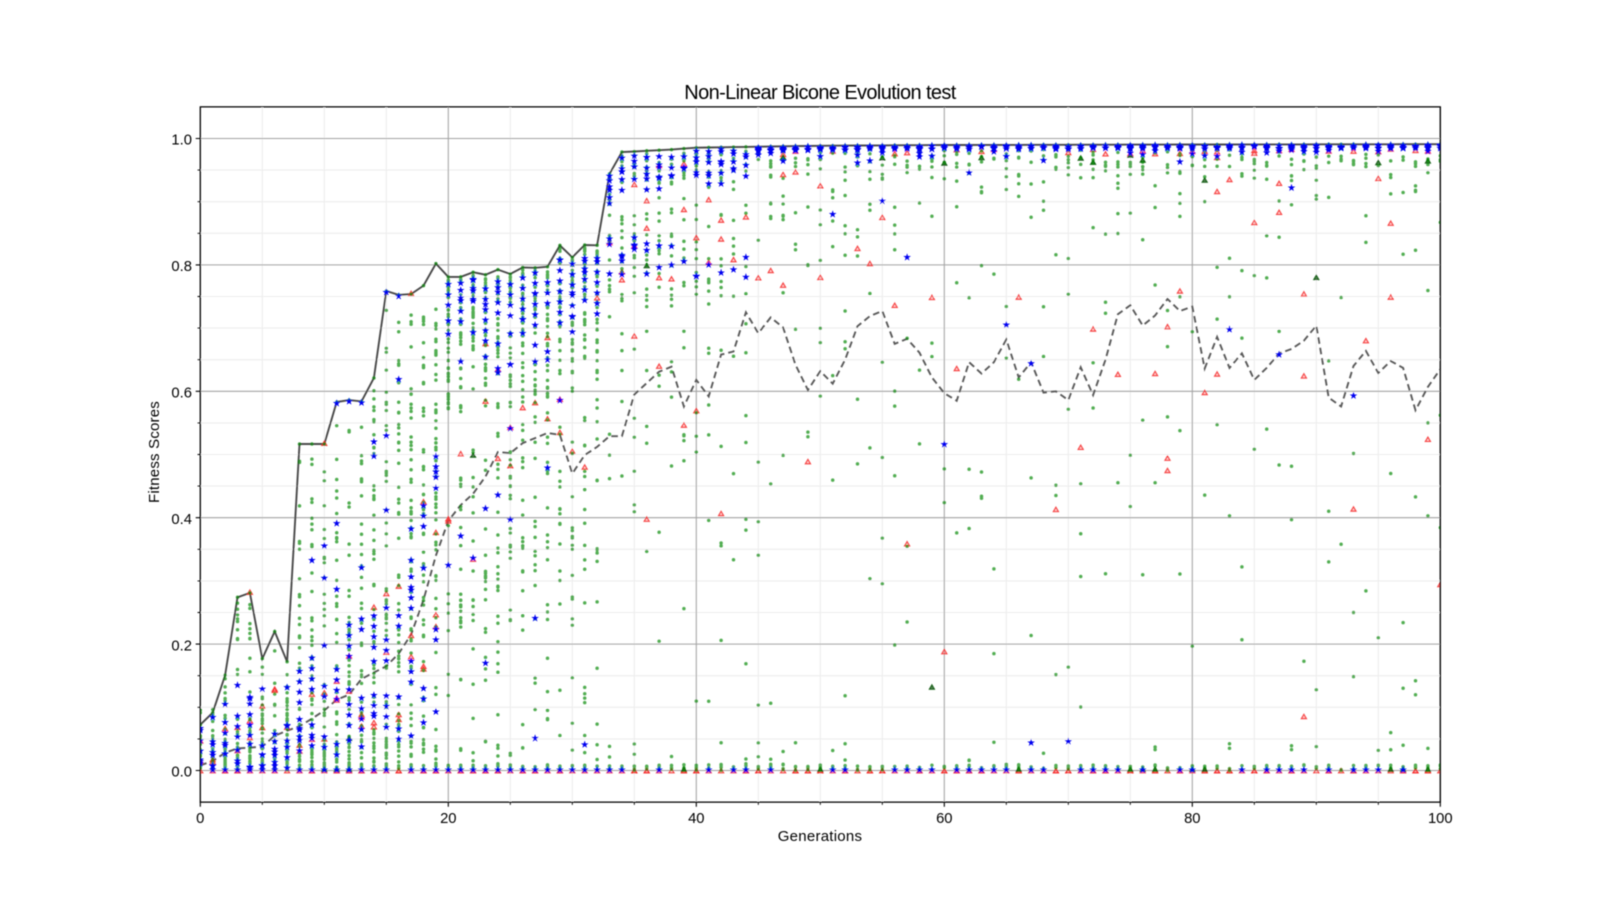  I want to click on svg-text: 80, so click(1192, 819).